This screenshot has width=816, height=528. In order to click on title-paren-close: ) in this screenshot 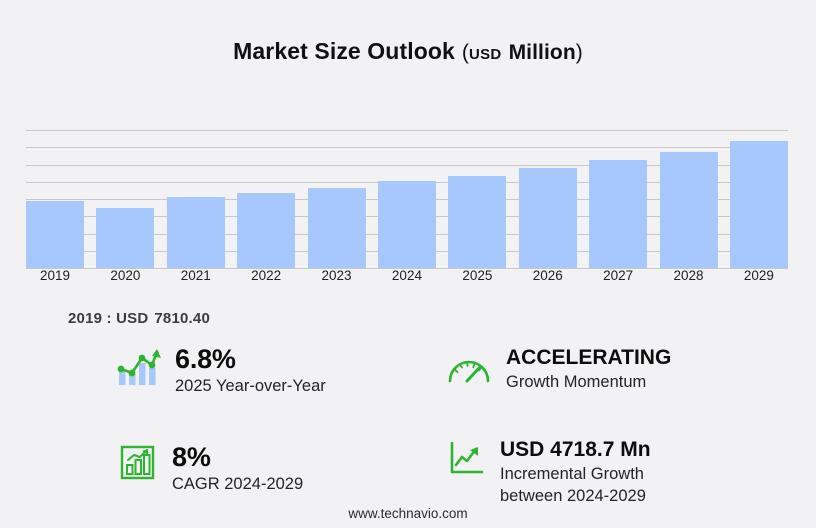, I will do `click(579, 52)`.